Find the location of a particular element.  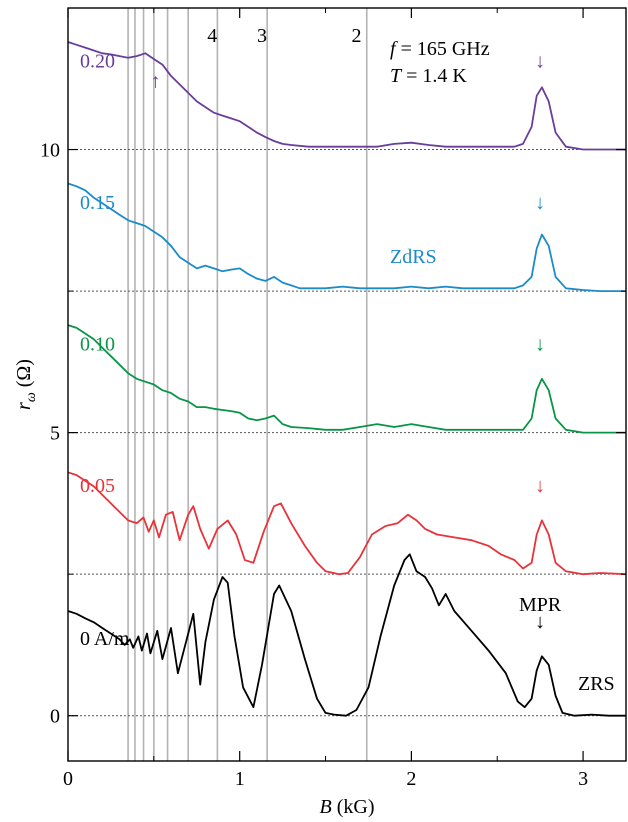

up-arrow-icon: ↑ is located at coordinates (156, 81).